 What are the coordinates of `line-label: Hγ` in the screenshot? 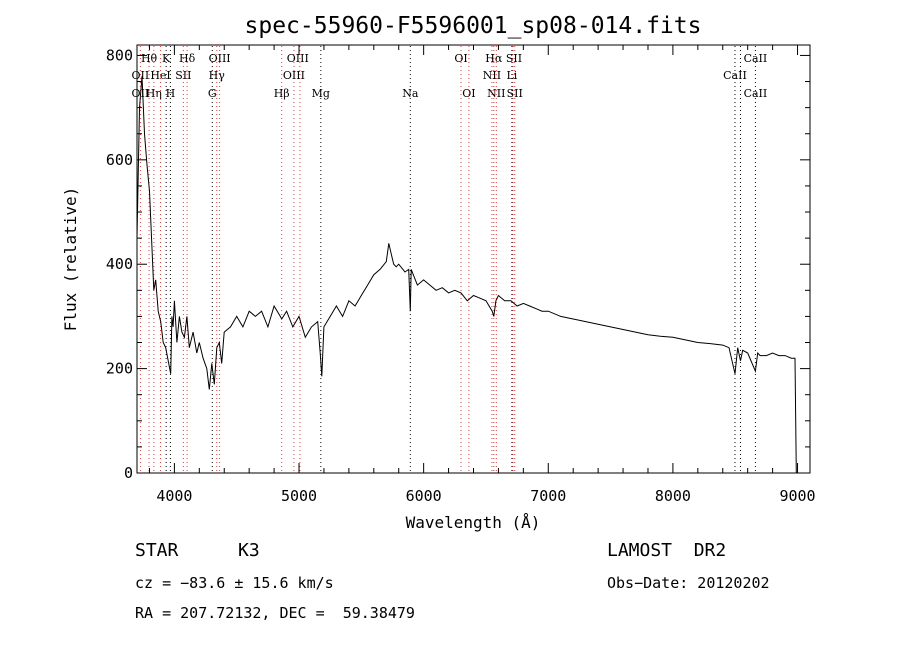 It's located at (217, 75).